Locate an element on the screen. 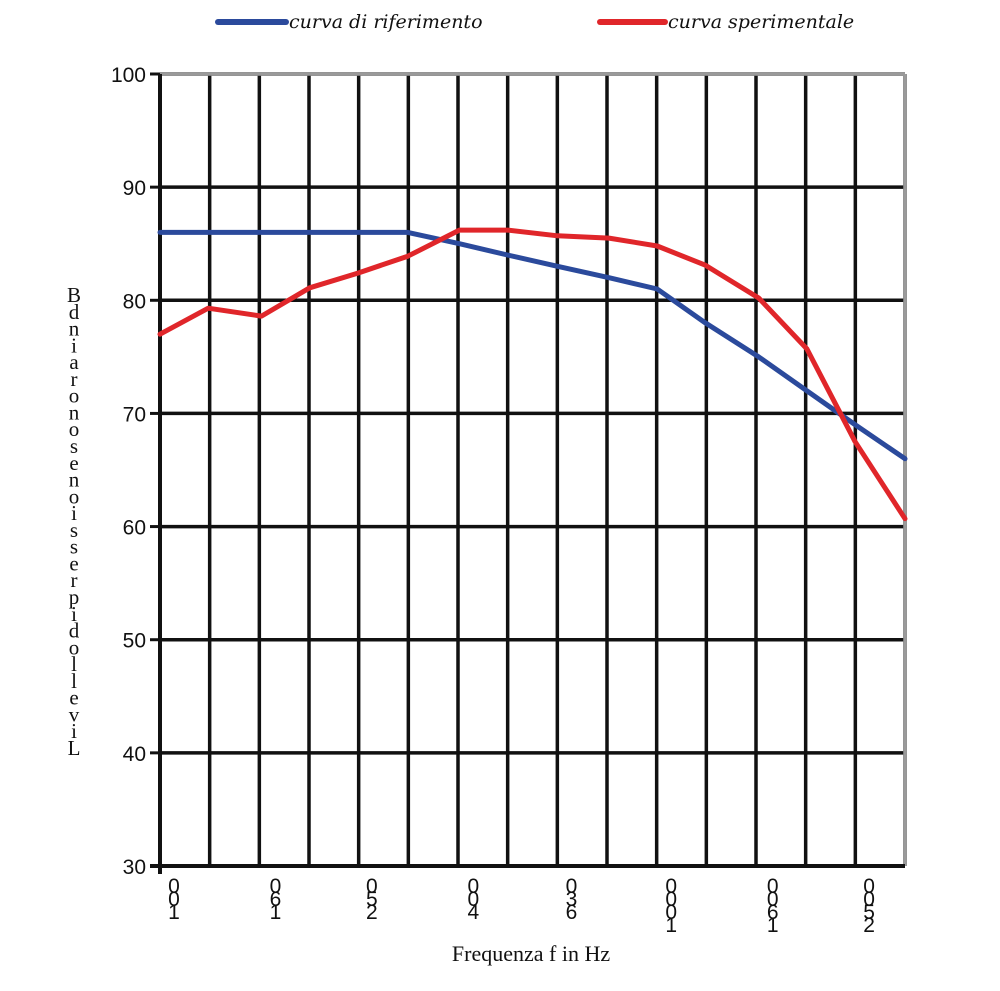 The image size is (1000, 991). svg-text: p is located at coordinates (74, 597).